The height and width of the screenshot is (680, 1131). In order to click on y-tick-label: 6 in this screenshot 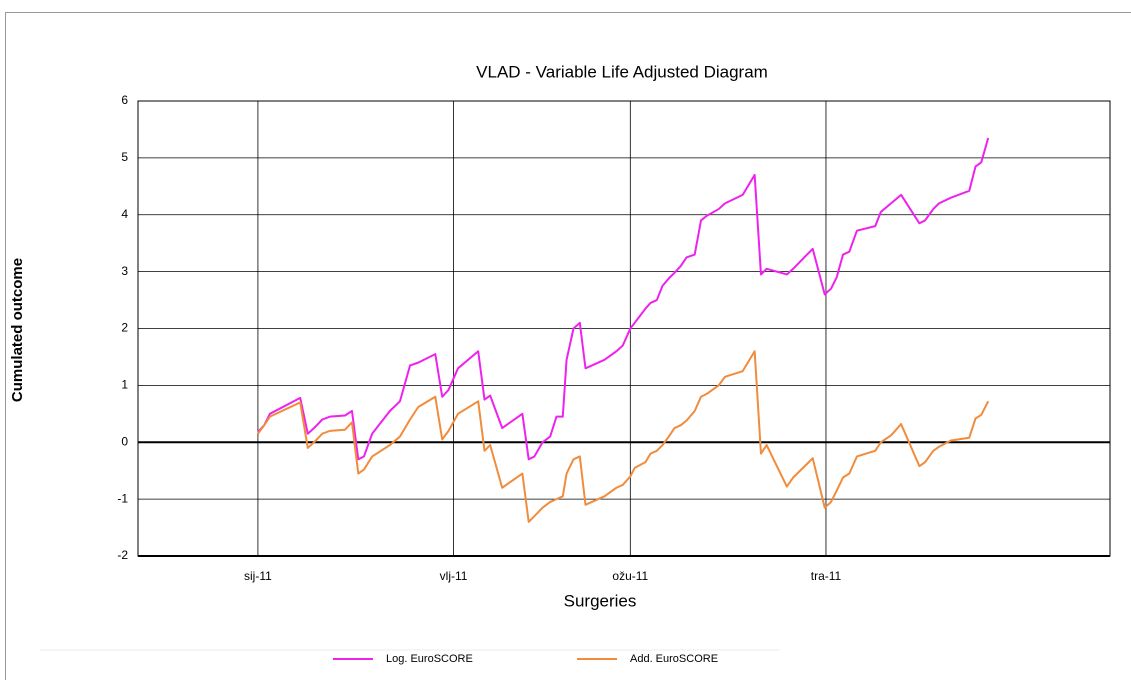, I will do `click(124, 100)`.